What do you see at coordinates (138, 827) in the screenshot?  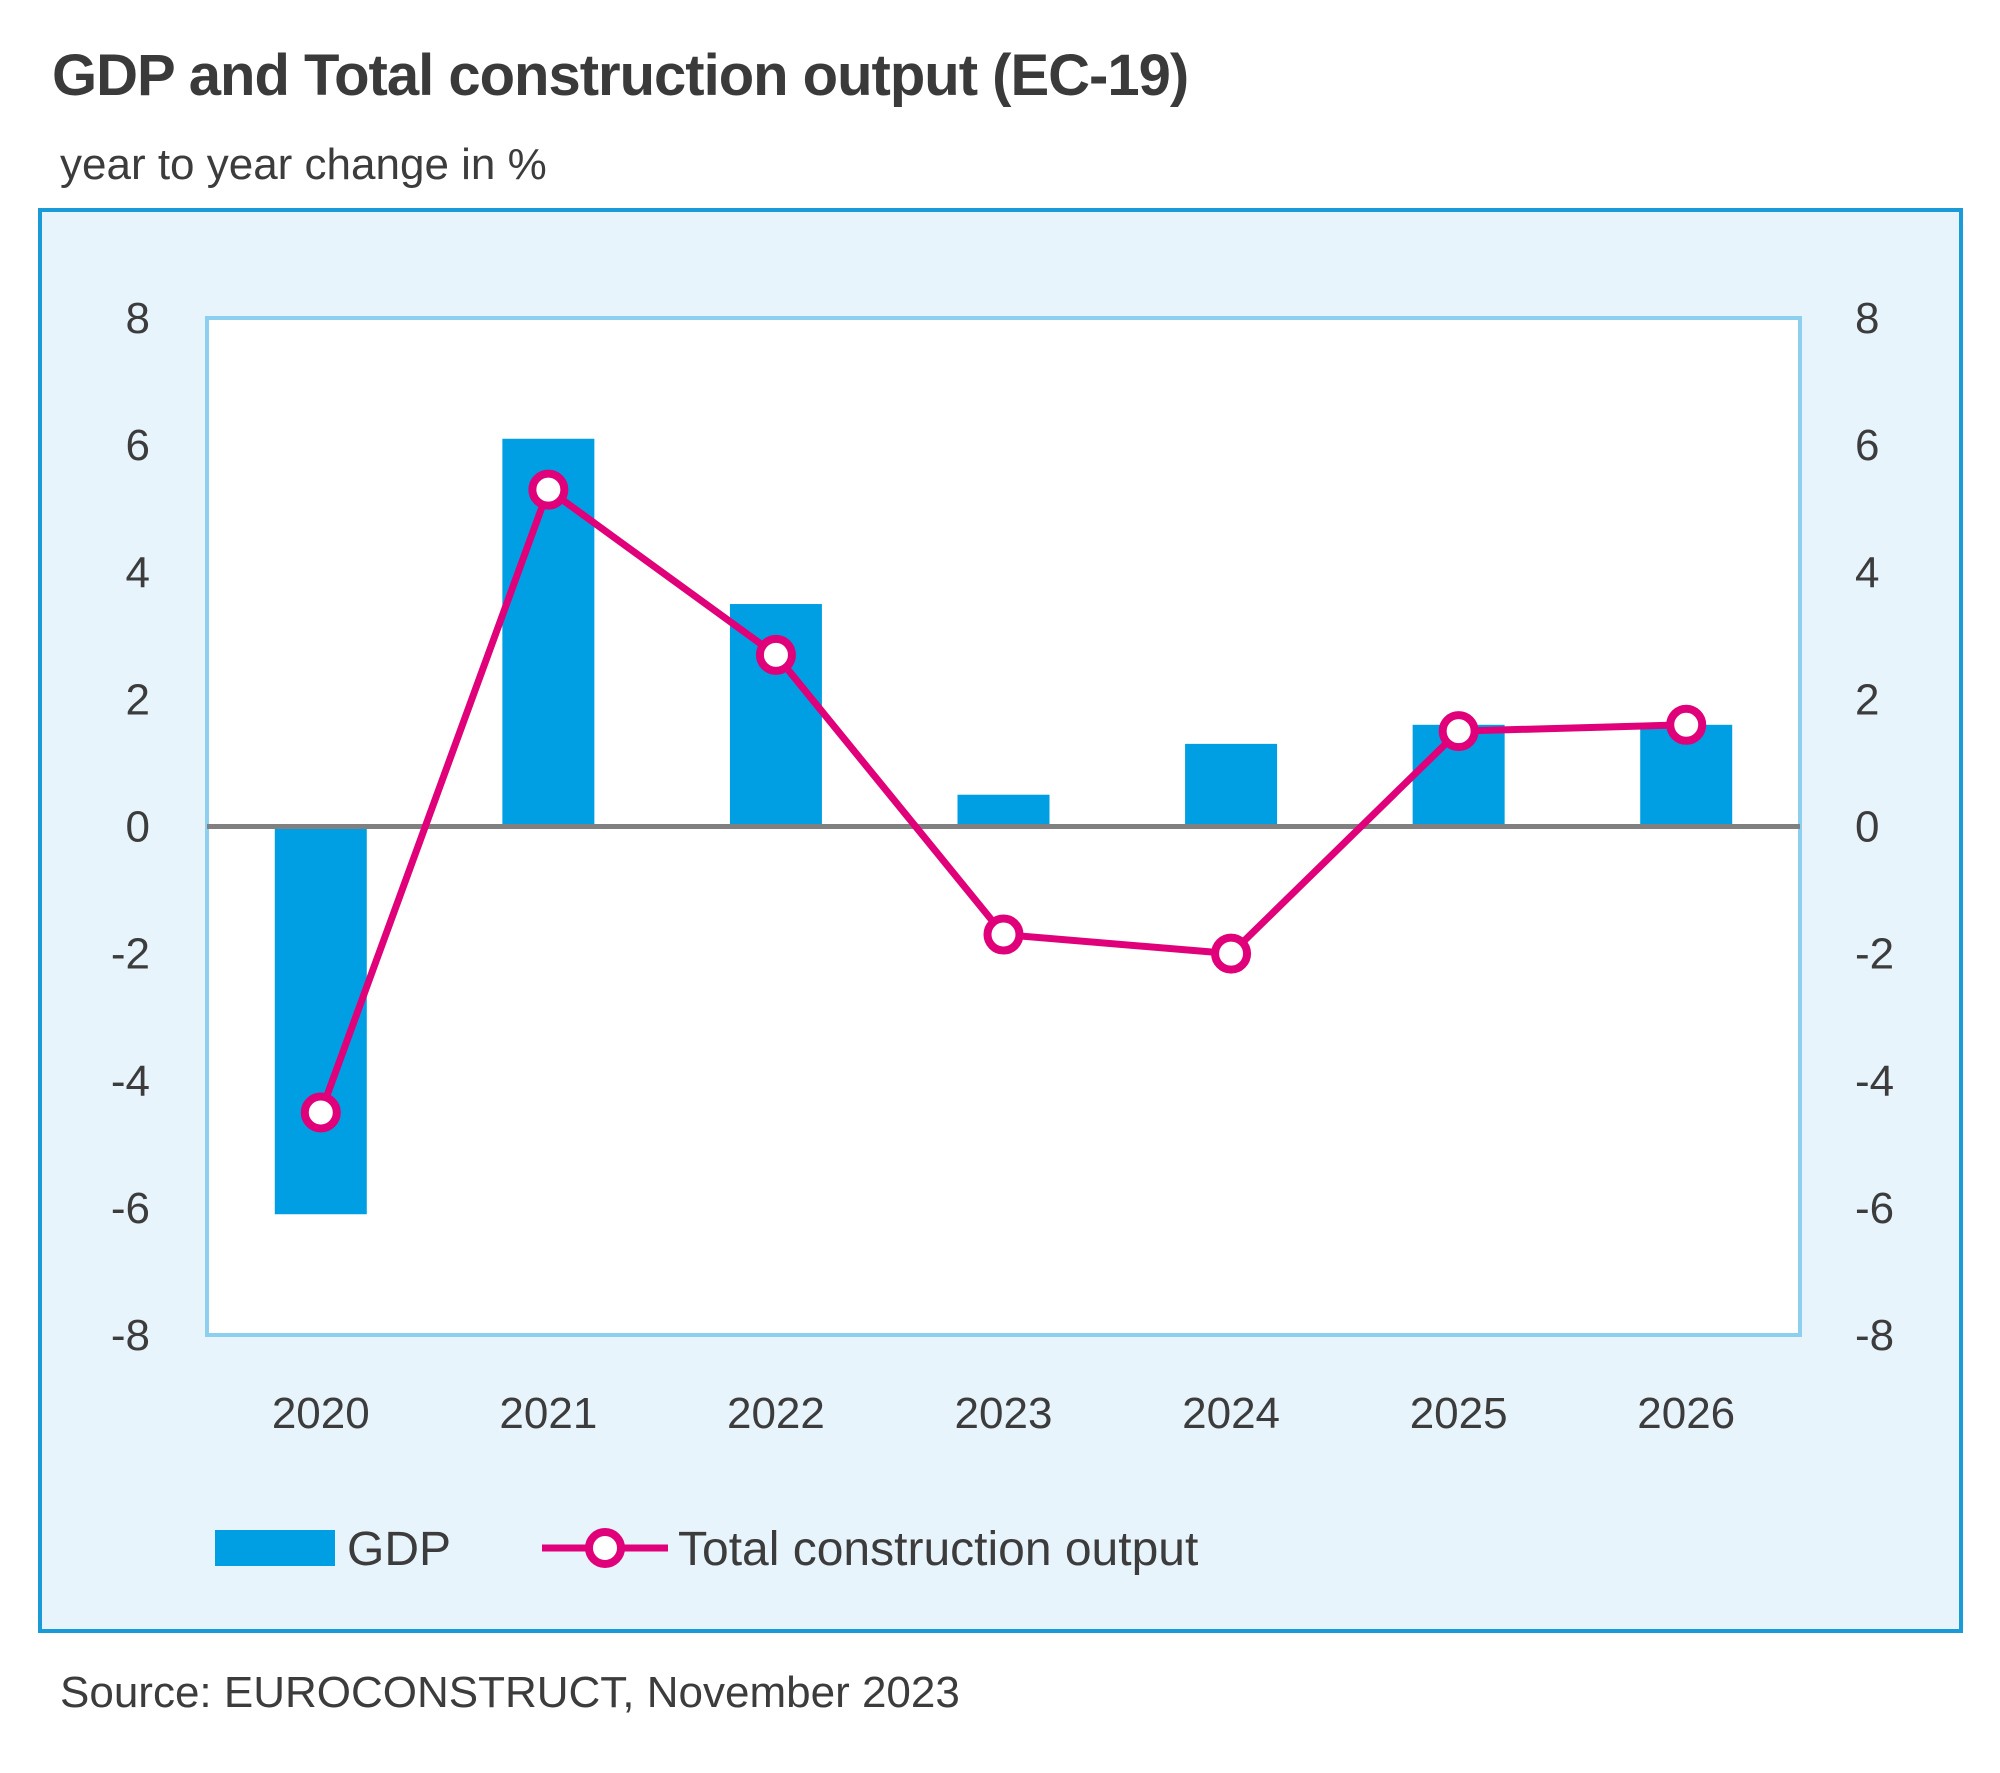 I see `y-tick-label-left: 0` at bounding box center [138, 827].